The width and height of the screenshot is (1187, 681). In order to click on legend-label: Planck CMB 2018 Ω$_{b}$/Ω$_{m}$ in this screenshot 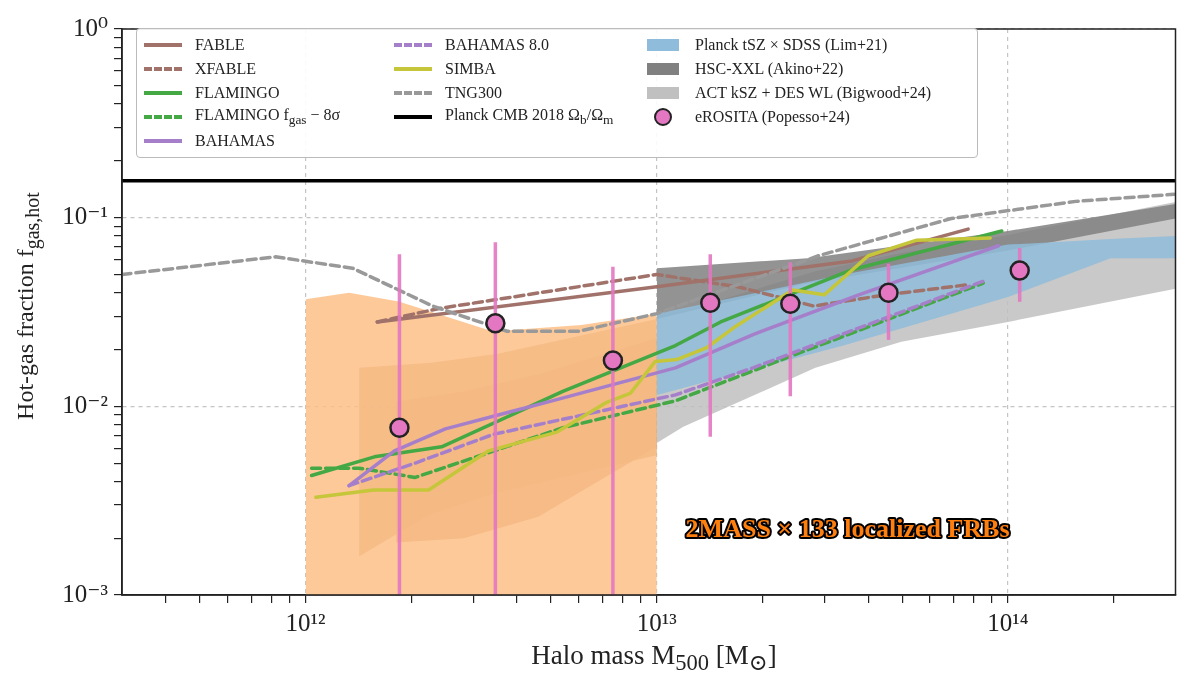, I will do `click(529, 117)`.